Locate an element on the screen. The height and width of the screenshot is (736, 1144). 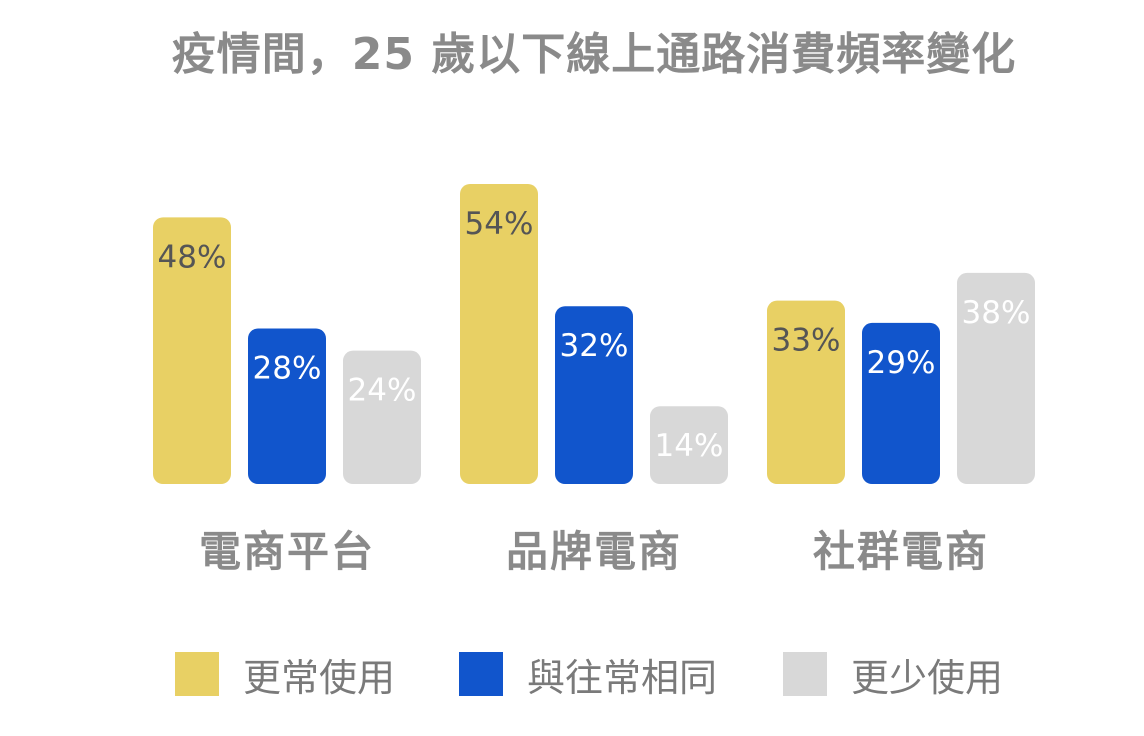
legend-item-same: 與往常相同 is located at coordinates (588, 675).